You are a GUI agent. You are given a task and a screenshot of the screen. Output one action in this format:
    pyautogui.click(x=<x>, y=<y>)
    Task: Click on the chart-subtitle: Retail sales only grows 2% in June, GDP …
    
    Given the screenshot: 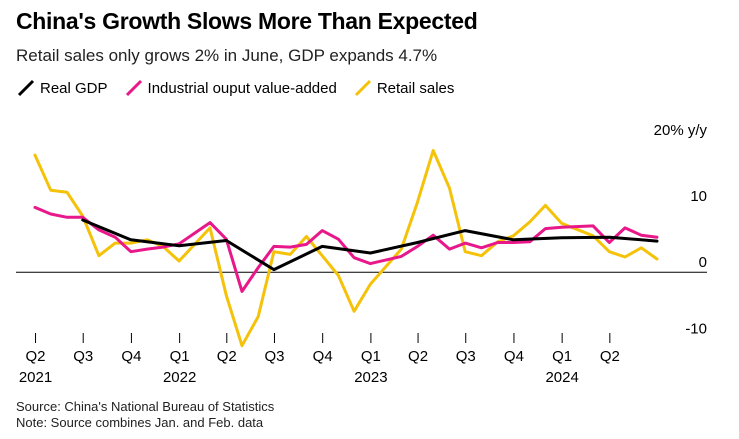 What is the action you would take?
    pyautogui.click(x=227, y=55)
    